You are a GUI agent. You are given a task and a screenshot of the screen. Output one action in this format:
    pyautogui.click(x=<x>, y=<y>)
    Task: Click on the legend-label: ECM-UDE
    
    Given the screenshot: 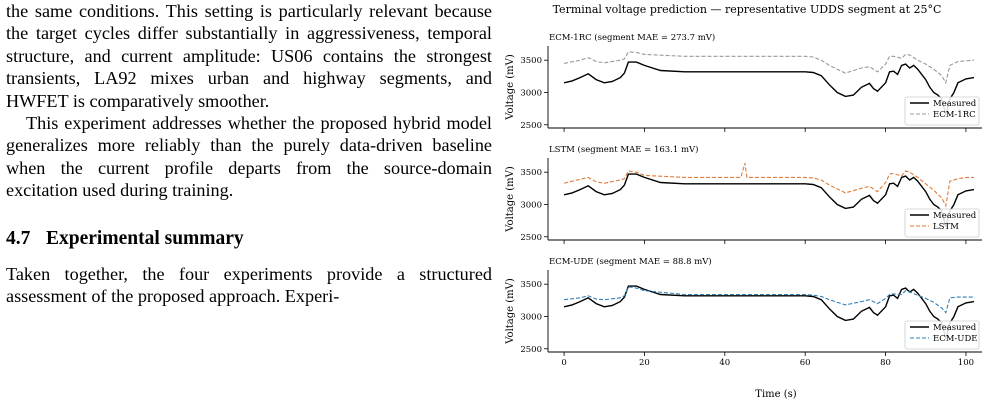 What is the action you would take?
    pyautogui.click(x=955, y=339)
    